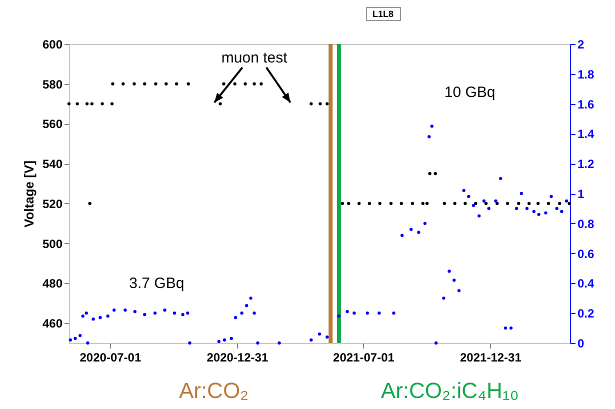 Image resolution: width=615 pixels, height=409 pixels. Describe the element at coordinates (586, 74) in the screenshot. I see `y2-tick-label: 1.8` at that location.